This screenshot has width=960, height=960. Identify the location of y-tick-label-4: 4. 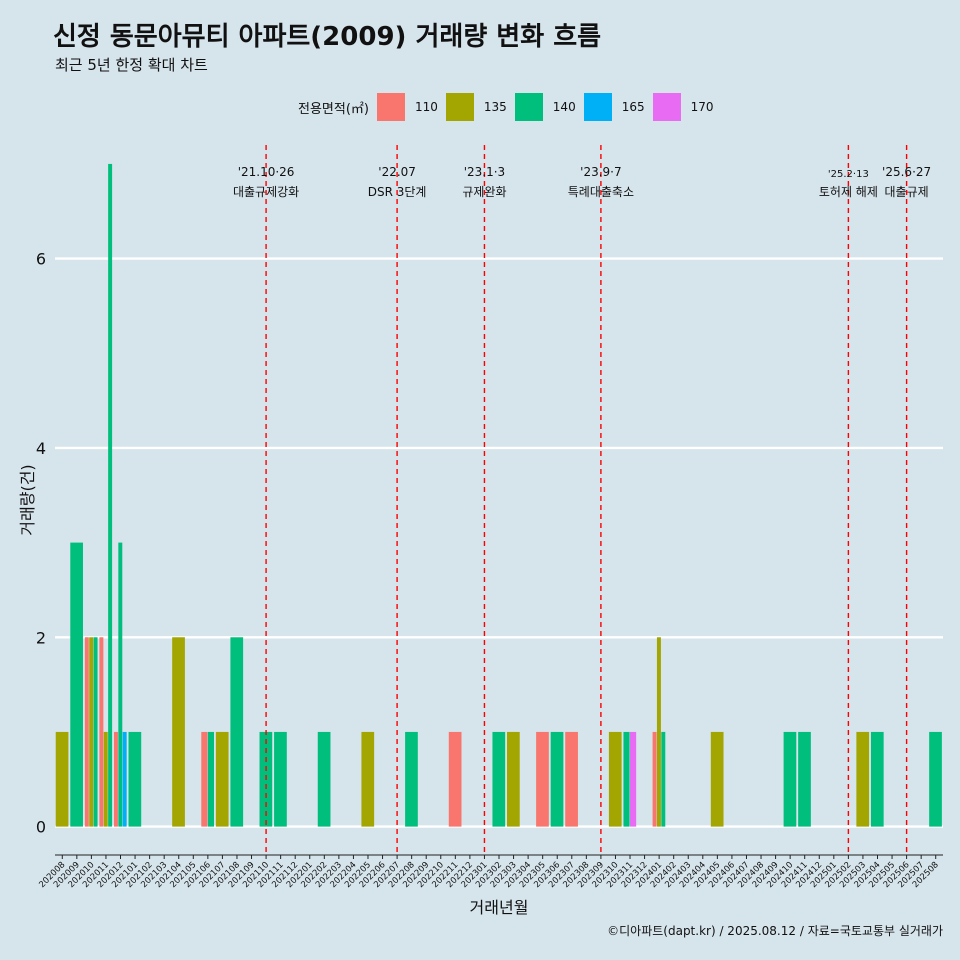
(41, 448).